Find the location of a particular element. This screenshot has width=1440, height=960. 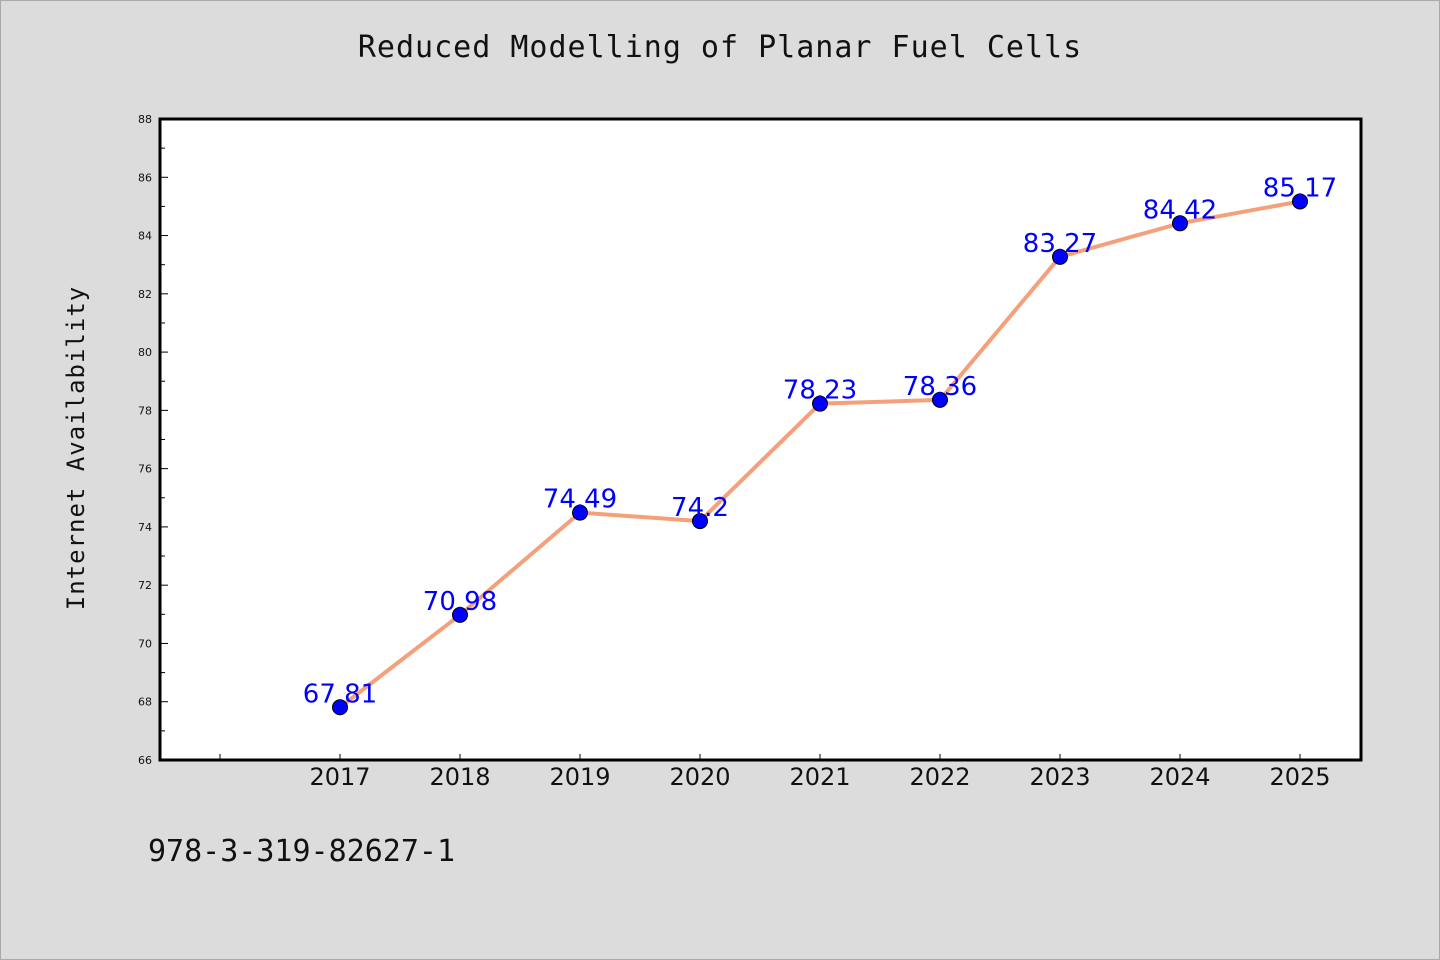

y-tick-label: 74 is located at coordinates (145, 527).